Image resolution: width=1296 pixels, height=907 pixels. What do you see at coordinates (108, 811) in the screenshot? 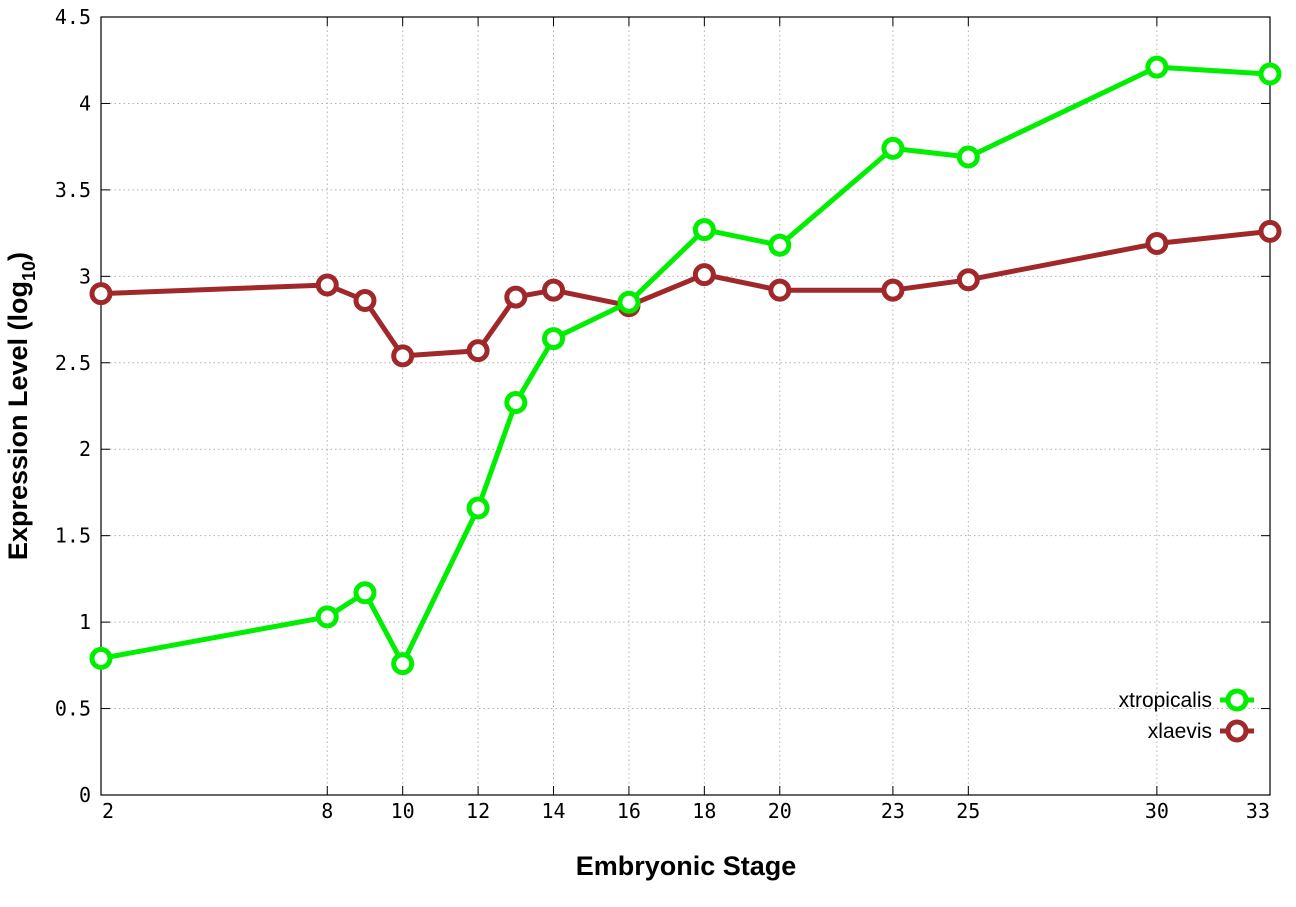
I see `x-tick-label: 2` at bounding box center [108, 811].